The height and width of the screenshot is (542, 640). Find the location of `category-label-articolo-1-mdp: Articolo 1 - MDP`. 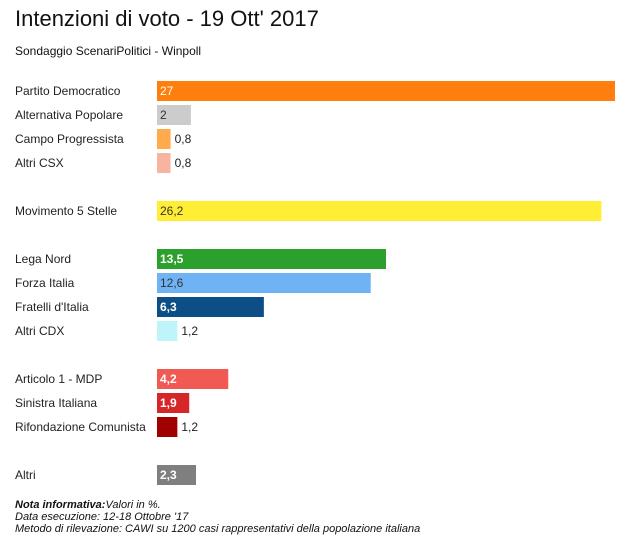

category-label-articolo-1-mdp: Articolo 1 - MDP is located at coordinates (58, 379).